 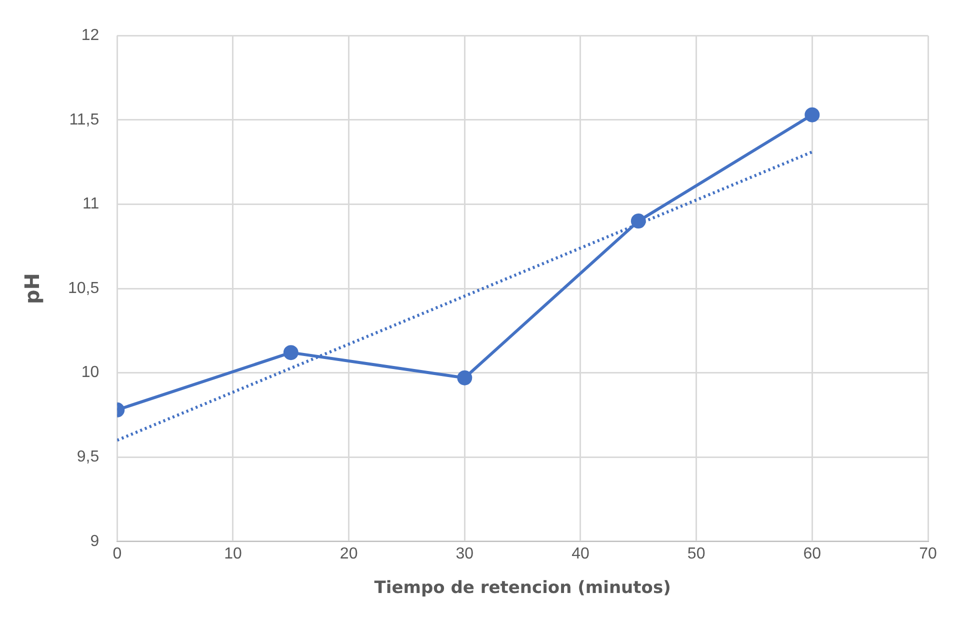 What do you see at coordinates (90, 35) in the screenshot?
I see `y-tick-label: 12` at bounding box center [90, 35].